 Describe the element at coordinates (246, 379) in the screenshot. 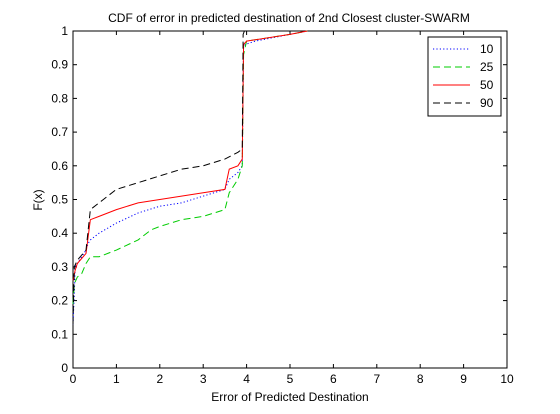

I see `x-tick-label: 4` at that location.